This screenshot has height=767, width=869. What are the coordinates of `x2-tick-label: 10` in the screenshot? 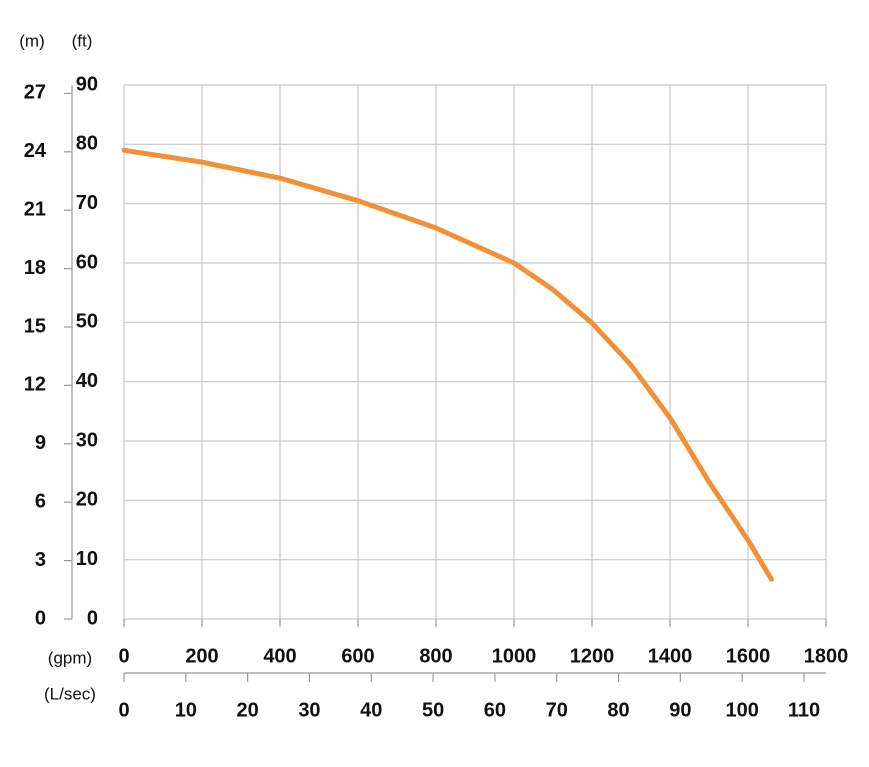 It's located at (186, 710).